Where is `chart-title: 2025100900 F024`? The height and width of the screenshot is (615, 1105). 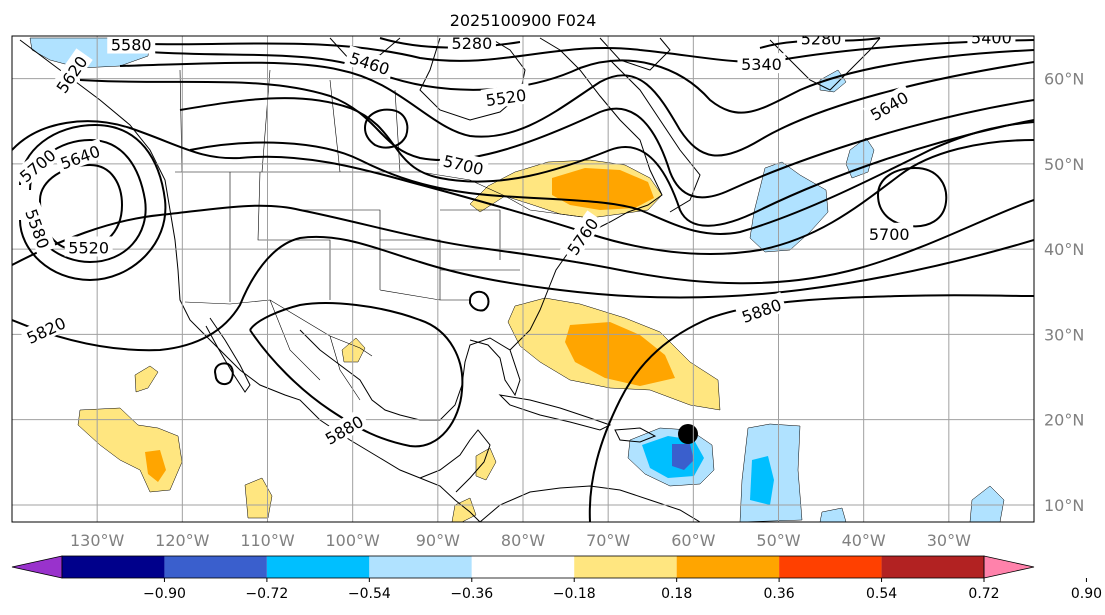
chart-title: 2025100900 F024 is located at coordinates (523, 20).